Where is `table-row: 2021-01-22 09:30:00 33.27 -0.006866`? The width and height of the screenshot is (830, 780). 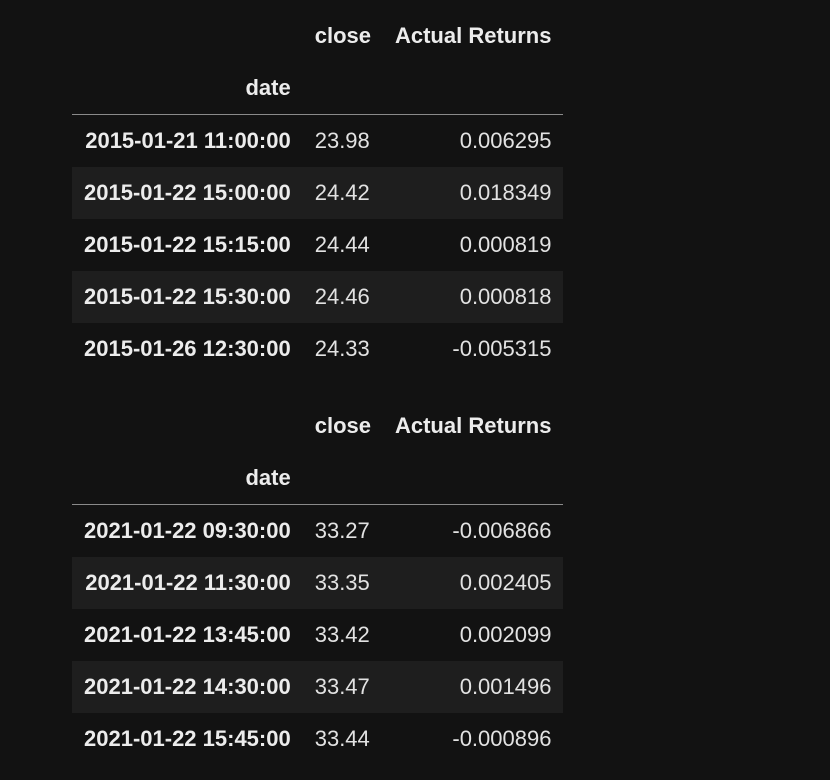 table-row: 2021-01-22 09:30:00 33.27 -0.006866 is located at coordinates (317, 531).